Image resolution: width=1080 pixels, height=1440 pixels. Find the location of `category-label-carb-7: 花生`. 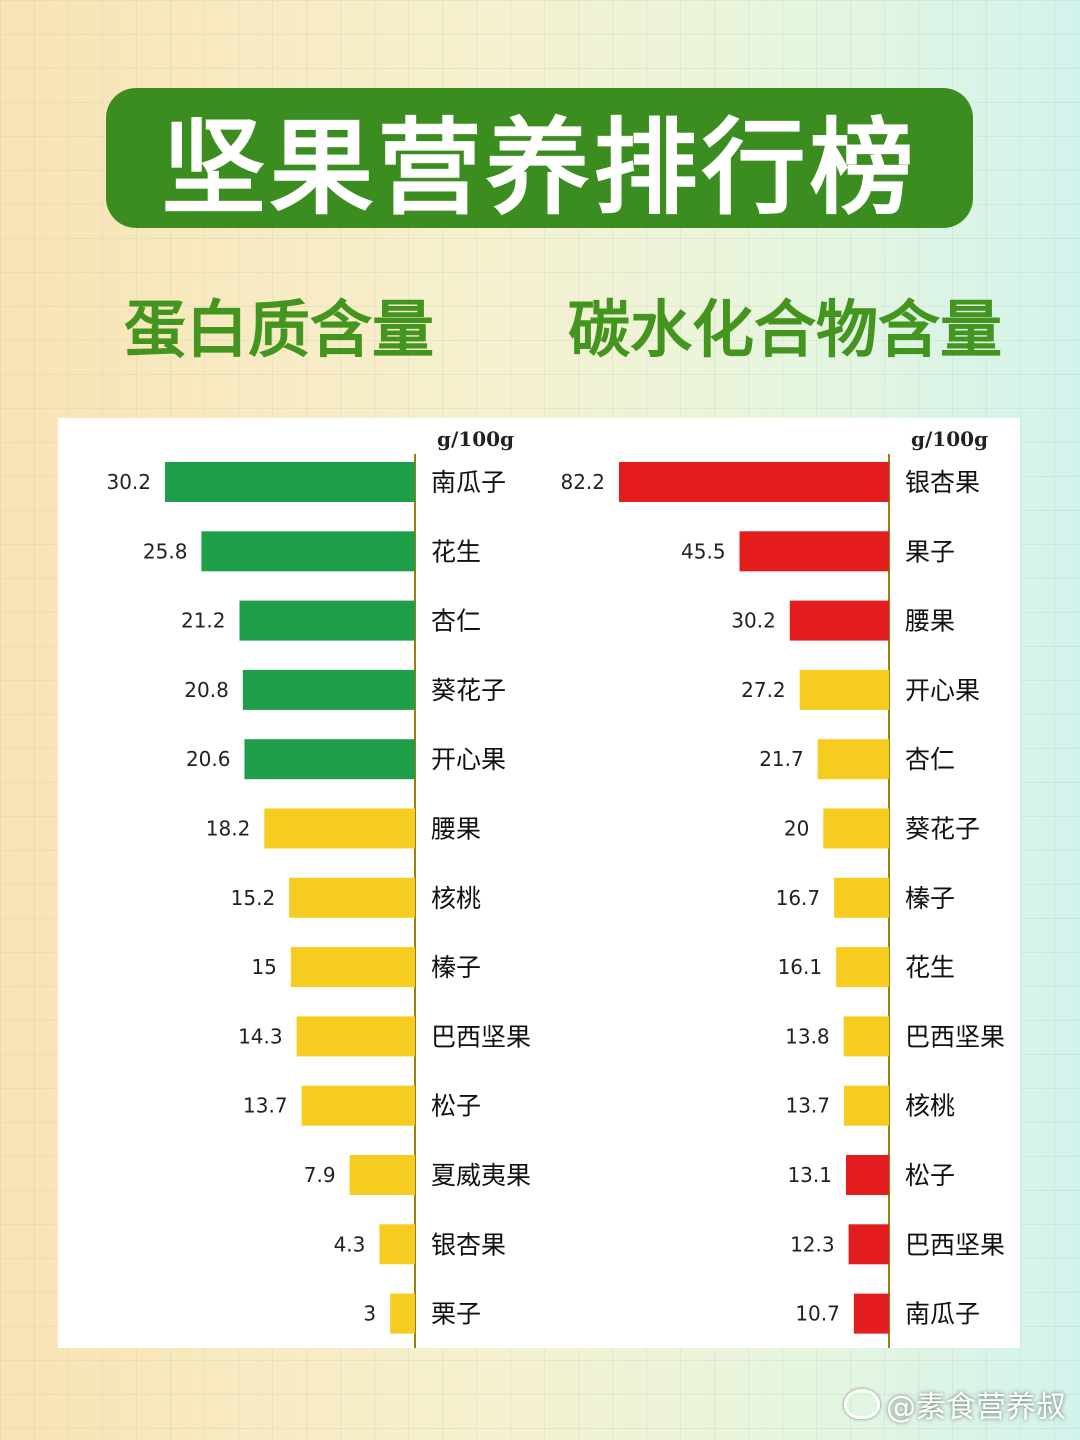

category-label-carb-7: 花生 is located at coordinates (930, 967).